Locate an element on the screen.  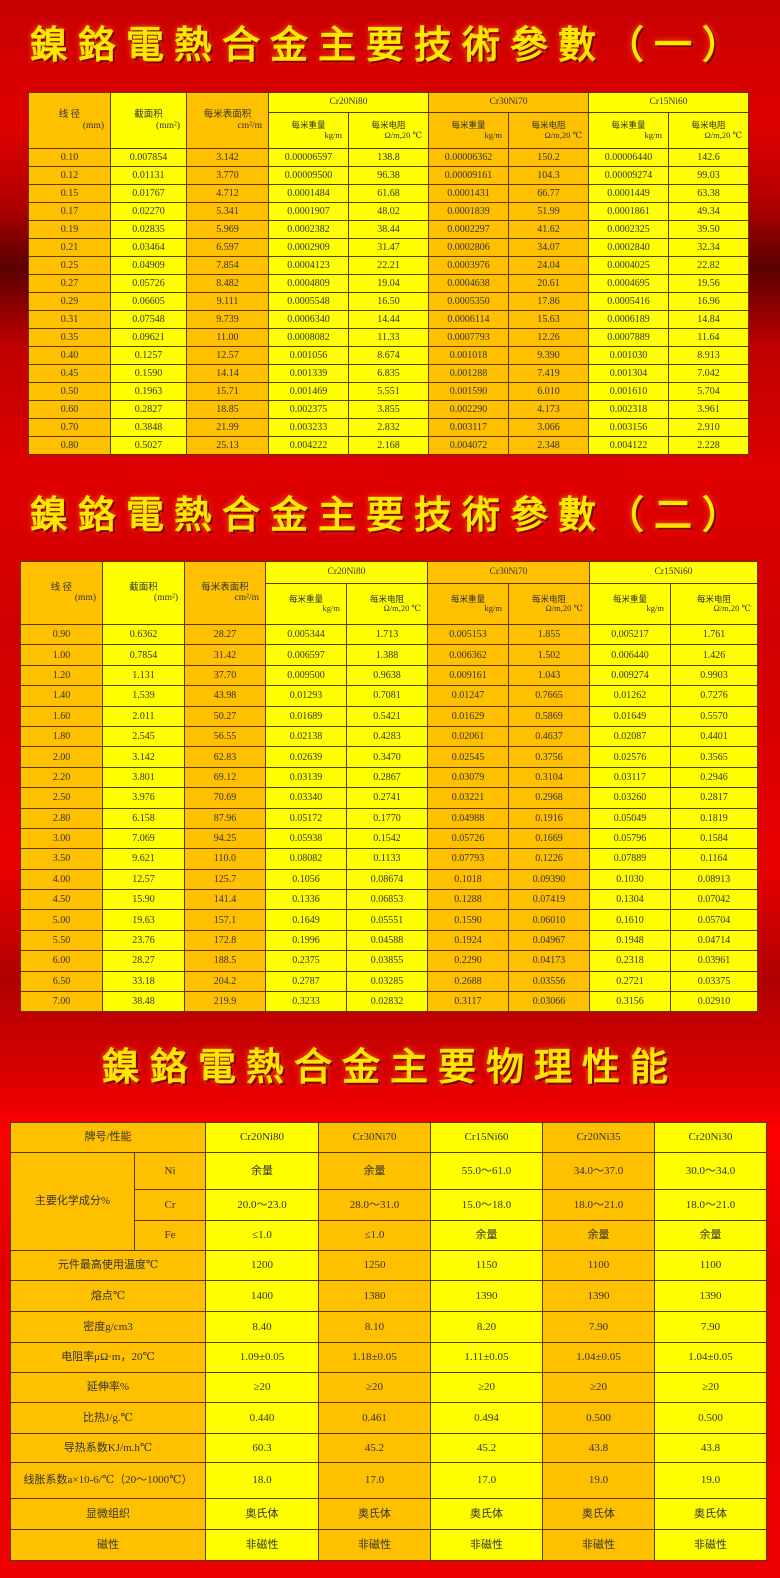
table-cell: 104.3 is located at coordinates (548, 175).